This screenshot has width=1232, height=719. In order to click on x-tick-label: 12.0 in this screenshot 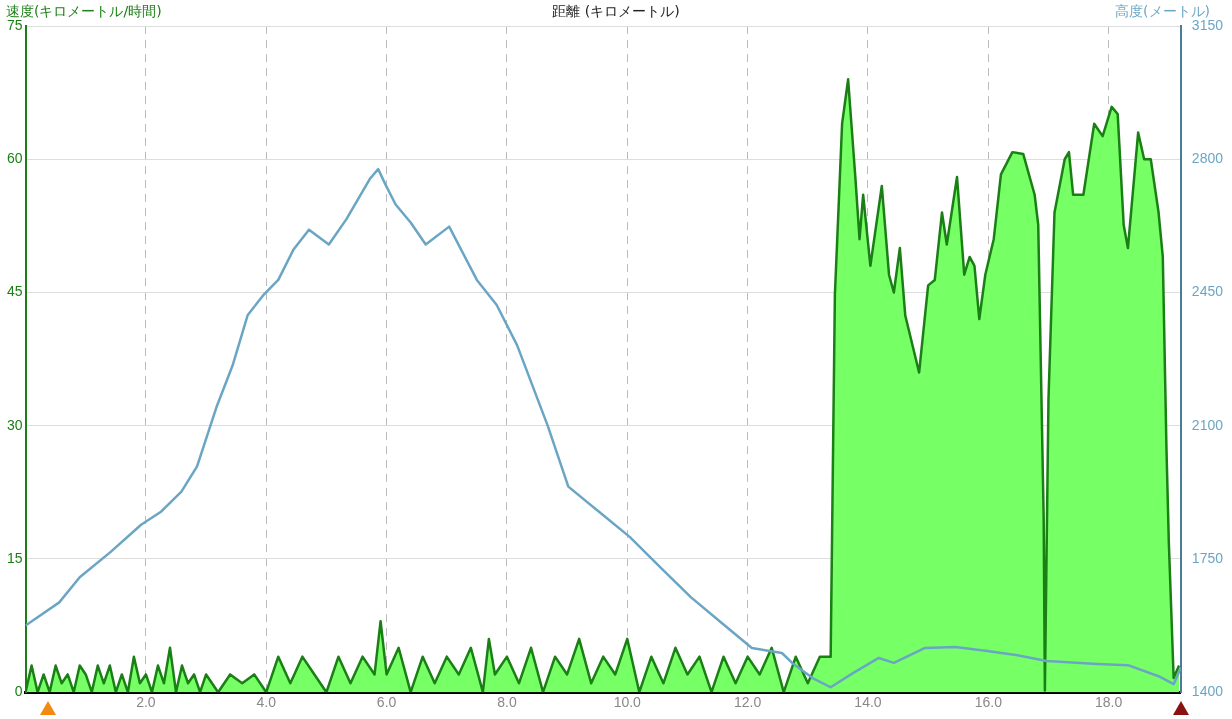, I will do `click(748, 702)`.